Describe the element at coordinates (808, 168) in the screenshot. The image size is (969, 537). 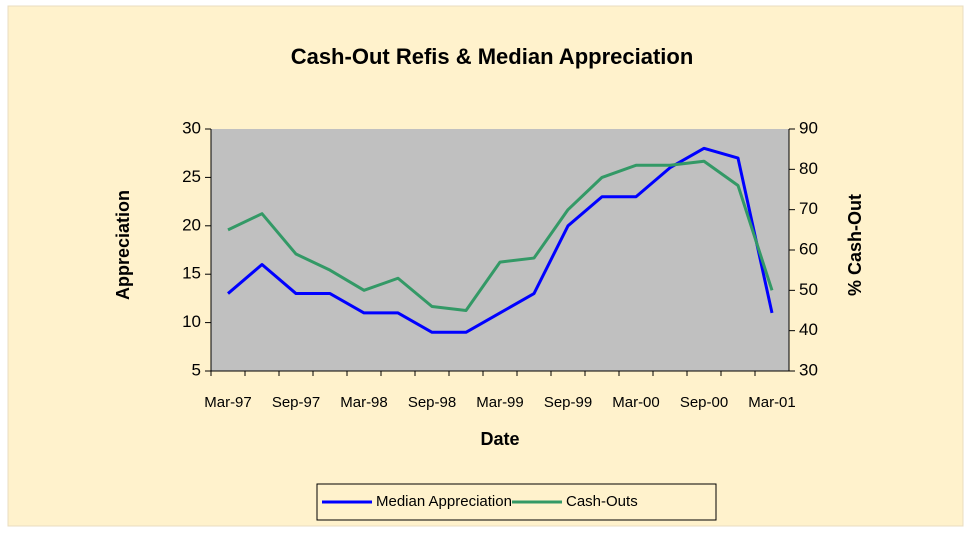
I see `y2-tick-label: 80` at that location.